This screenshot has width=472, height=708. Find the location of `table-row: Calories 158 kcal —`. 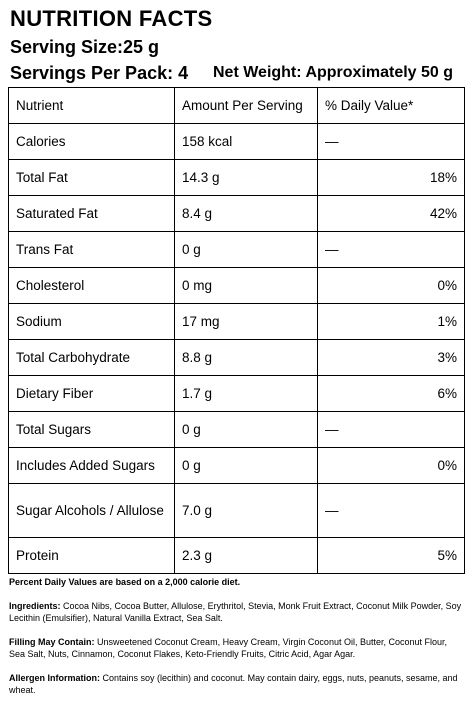

table-row: Calories 158 kcal — is located at coordinates (236, 141).